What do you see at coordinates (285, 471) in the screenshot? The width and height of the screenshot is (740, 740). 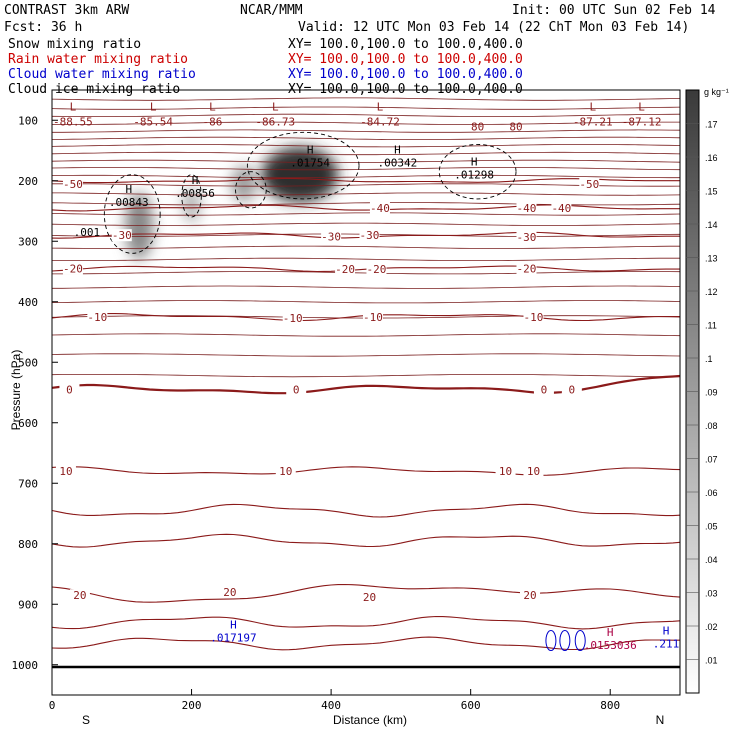 I see `isotherm-label: 10` at bounding box center [285, 471].